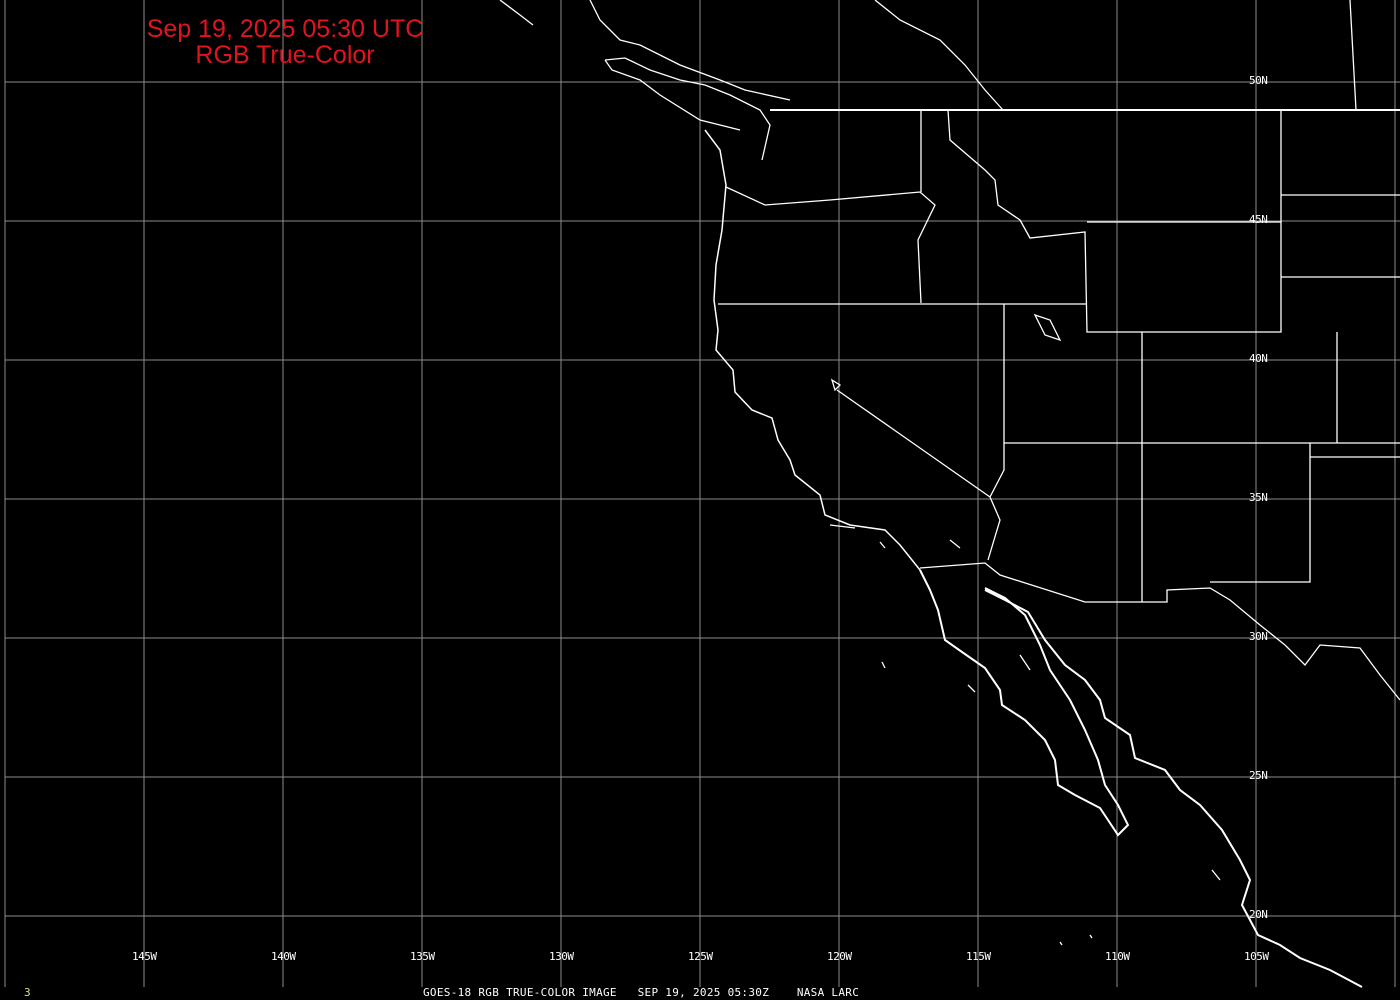 Image resolution: width=1400 pixels, height=1000 pixels. What do you see at coordinates (285, 29) in the screenshot?
I see `timestamp-title: Sep 19, 2025 05:30 UTC` at bounding box center [285, 29].